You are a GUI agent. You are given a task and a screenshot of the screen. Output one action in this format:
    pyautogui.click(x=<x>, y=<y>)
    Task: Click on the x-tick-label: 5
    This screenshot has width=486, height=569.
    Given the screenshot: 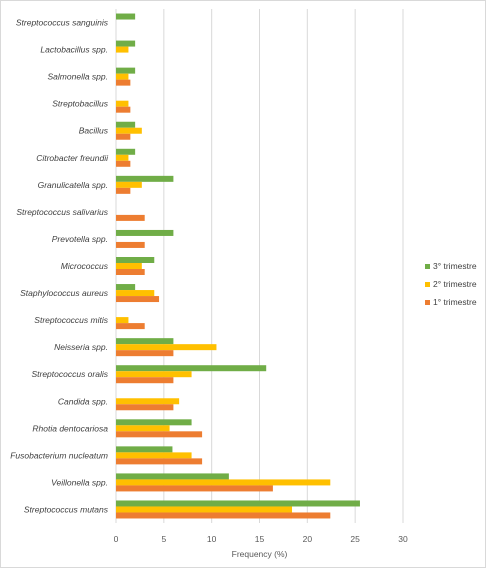 What is the action you would take?
    pyautogui.click(x=163, y=539)
    